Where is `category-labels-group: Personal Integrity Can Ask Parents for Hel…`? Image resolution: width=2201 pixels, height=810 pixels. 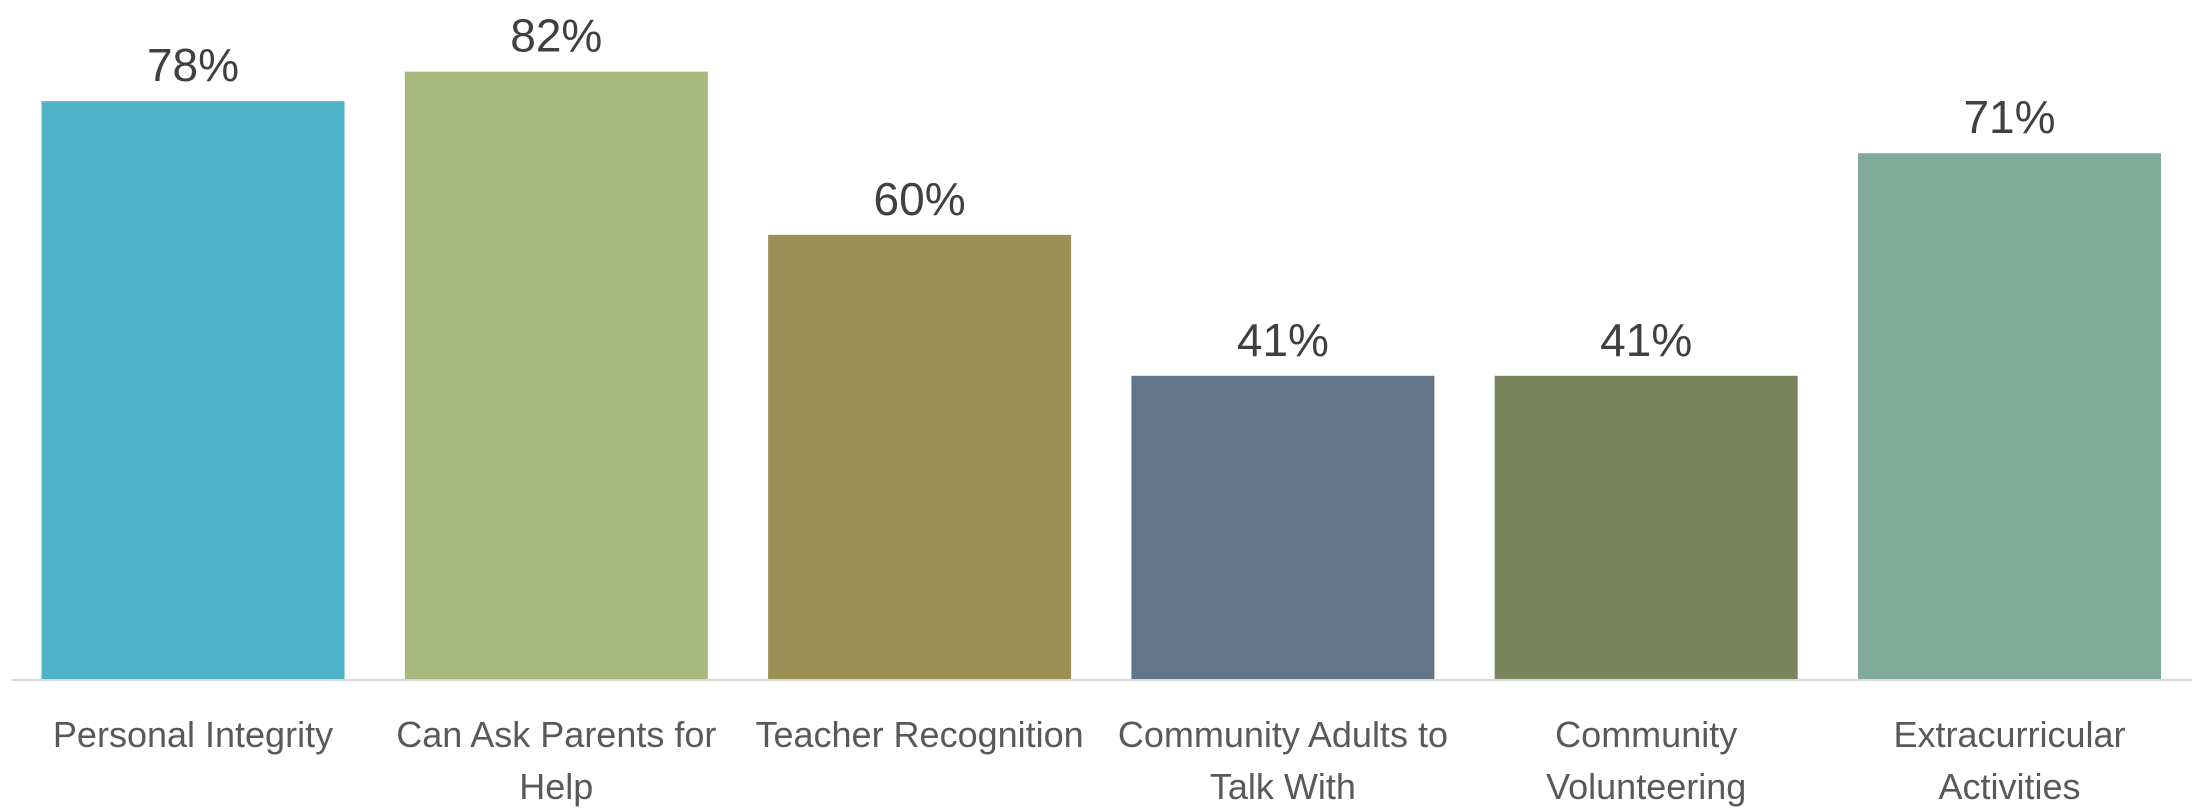 category-labels-group: Personal Integrity Can Ask Parents for Hel… is located at coordinates (1089, 760).